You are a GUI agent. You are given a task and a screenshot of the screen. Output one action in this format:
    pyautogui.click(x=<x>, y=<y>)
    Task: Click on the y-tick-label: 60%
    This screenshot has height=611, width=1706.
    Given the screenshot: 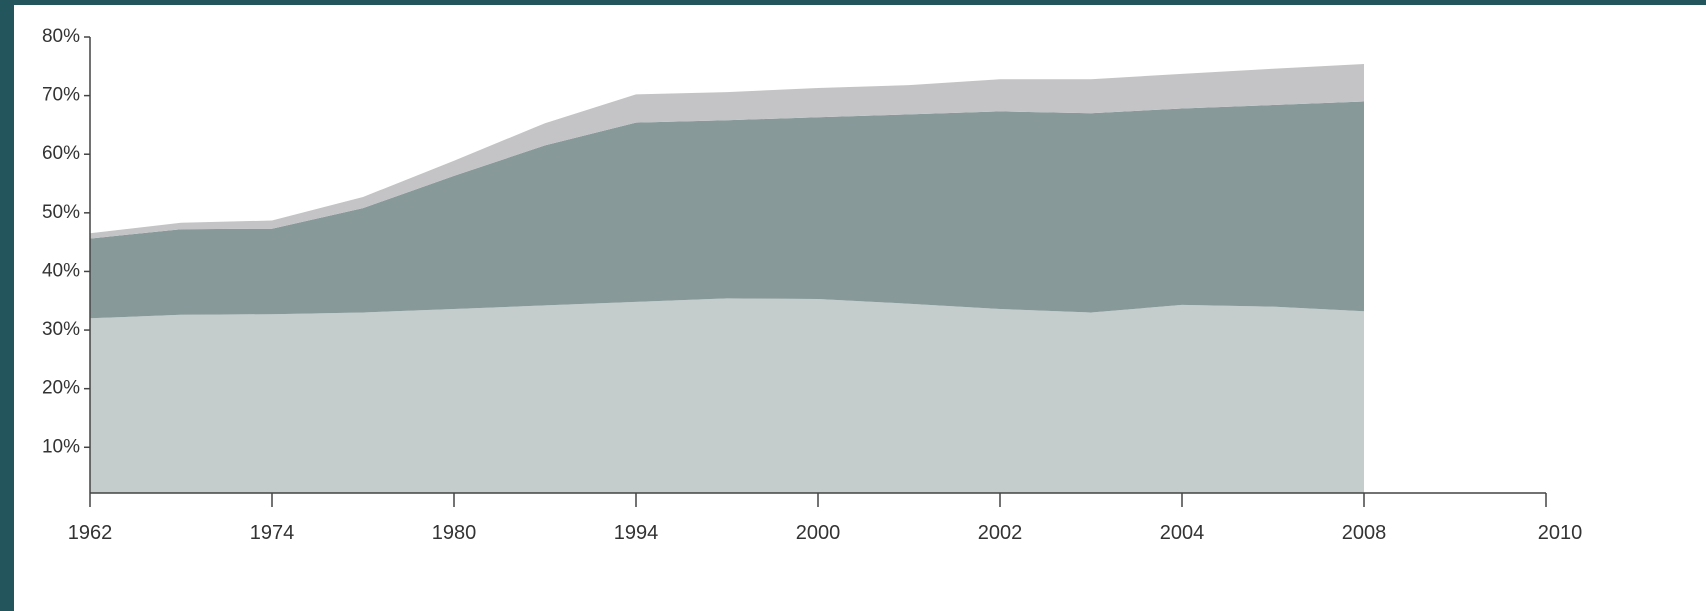 What is the action you would take?
    pyautogui.click(x=61, y=153)
    